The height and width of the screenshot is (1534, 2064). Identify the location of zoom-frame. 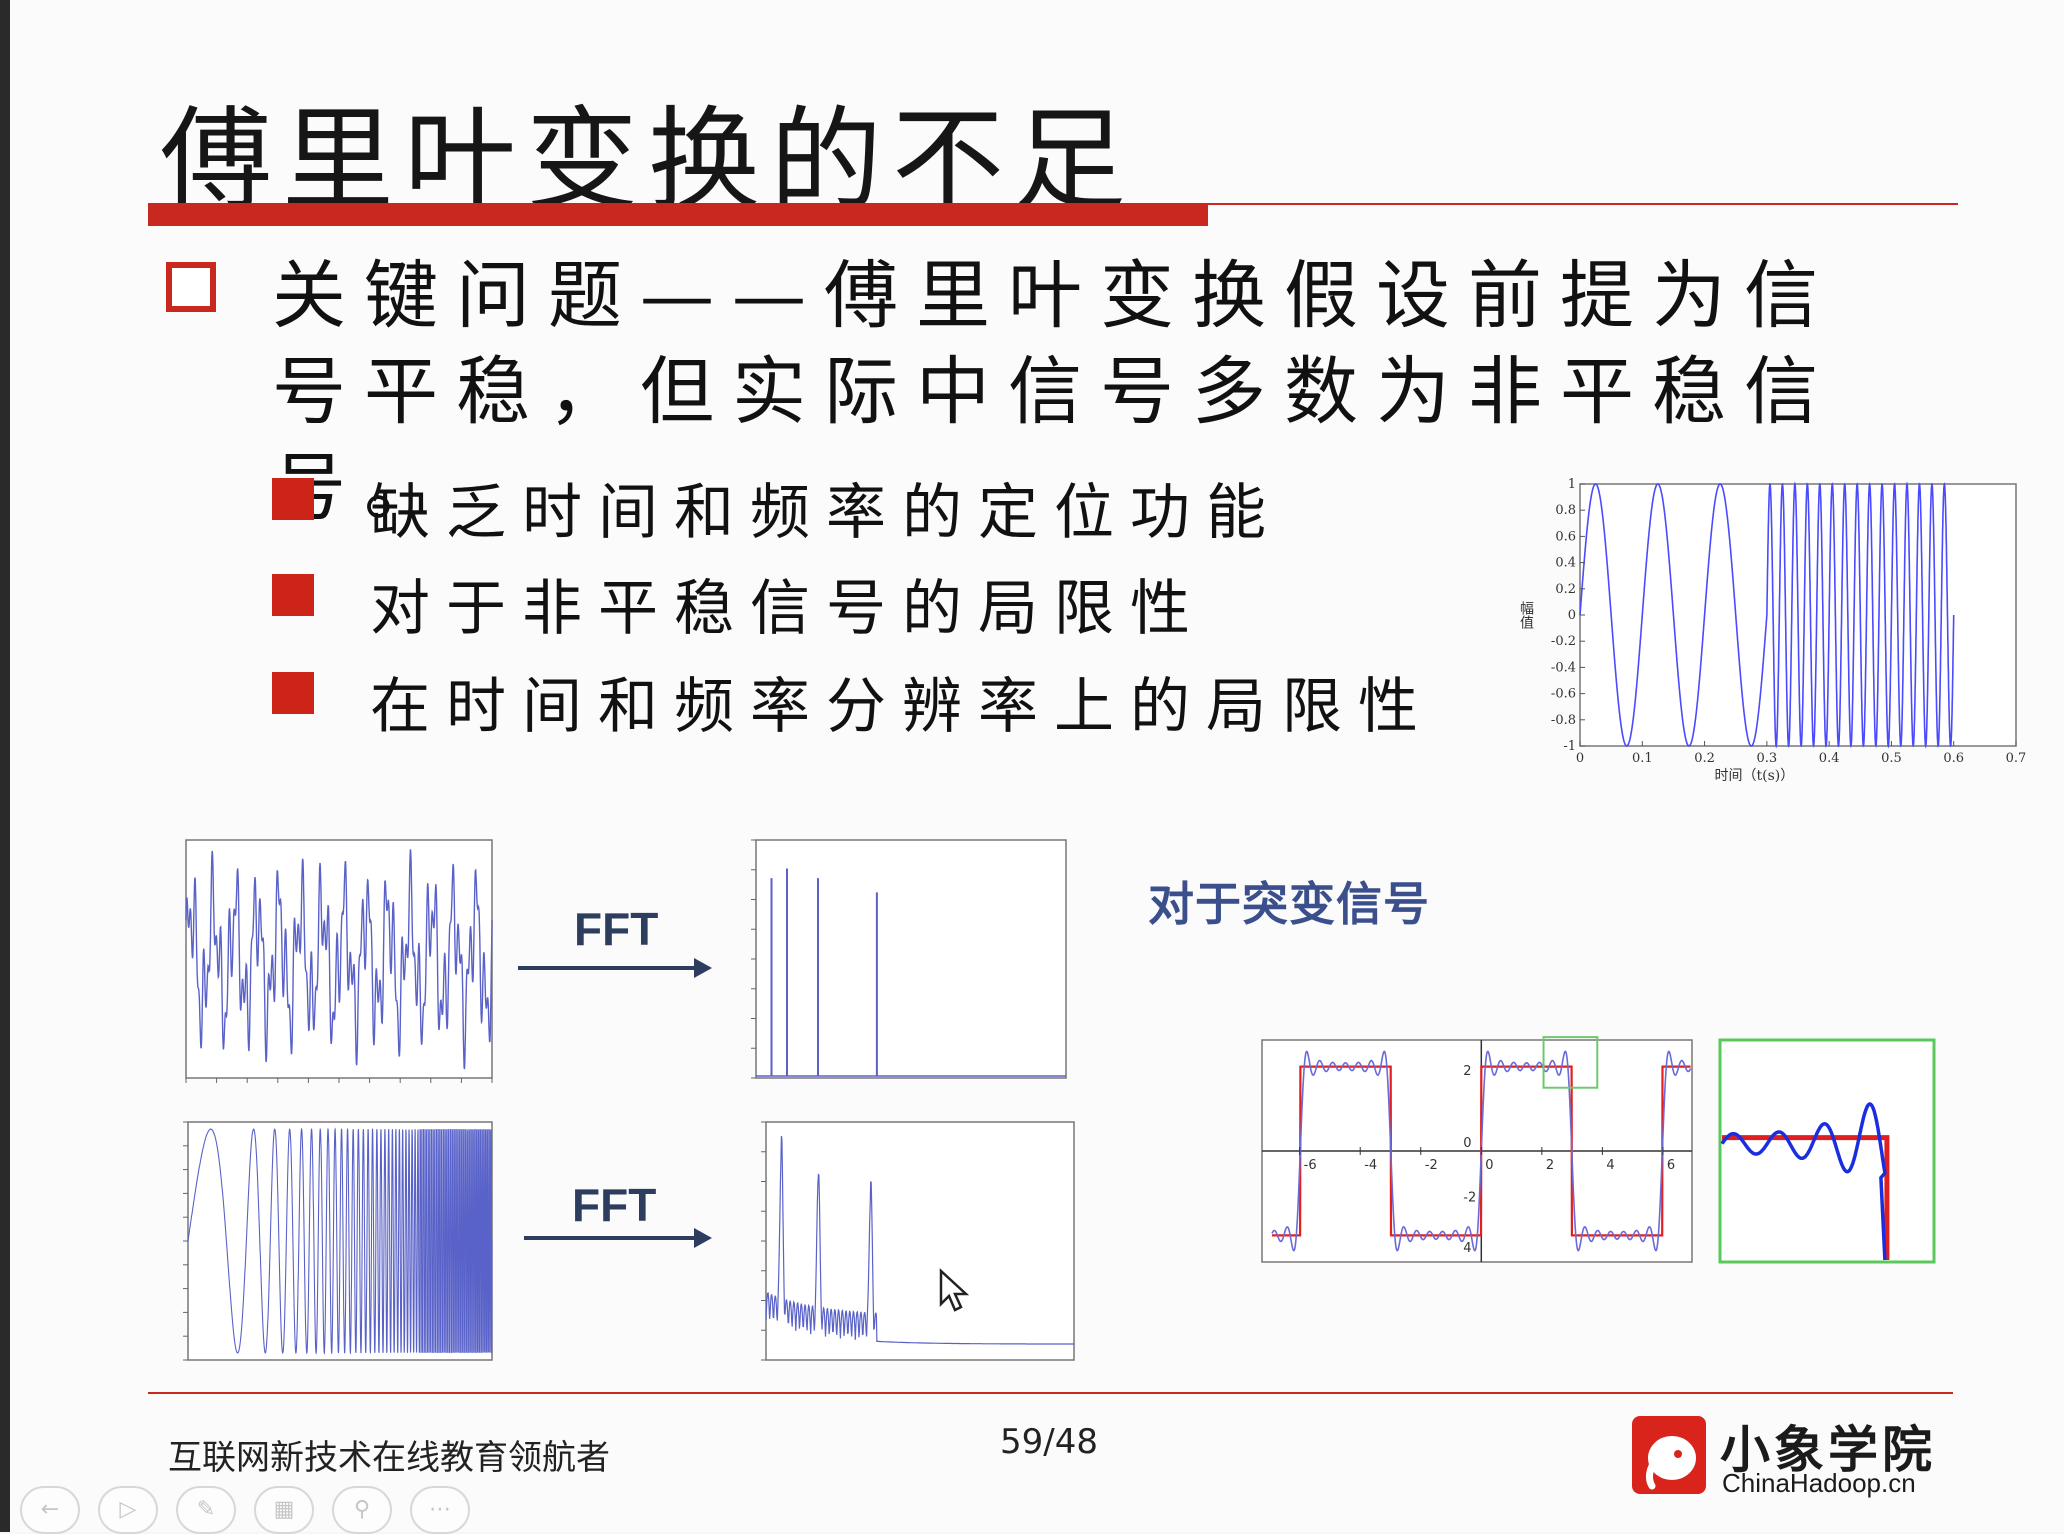
(1827, 1151).